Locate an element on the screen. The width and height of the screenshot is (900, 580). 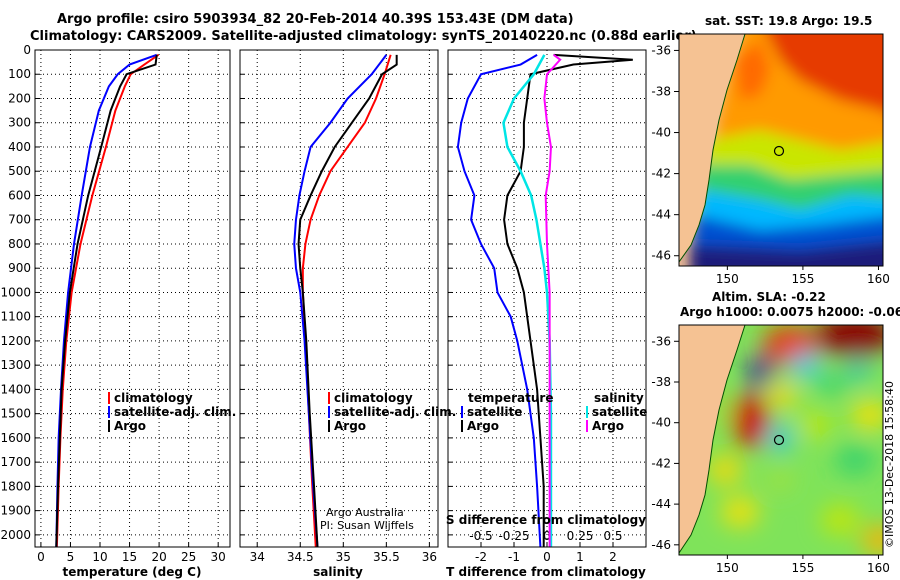
legend-header-salinity: salinity is located at coordinates (619, 398).